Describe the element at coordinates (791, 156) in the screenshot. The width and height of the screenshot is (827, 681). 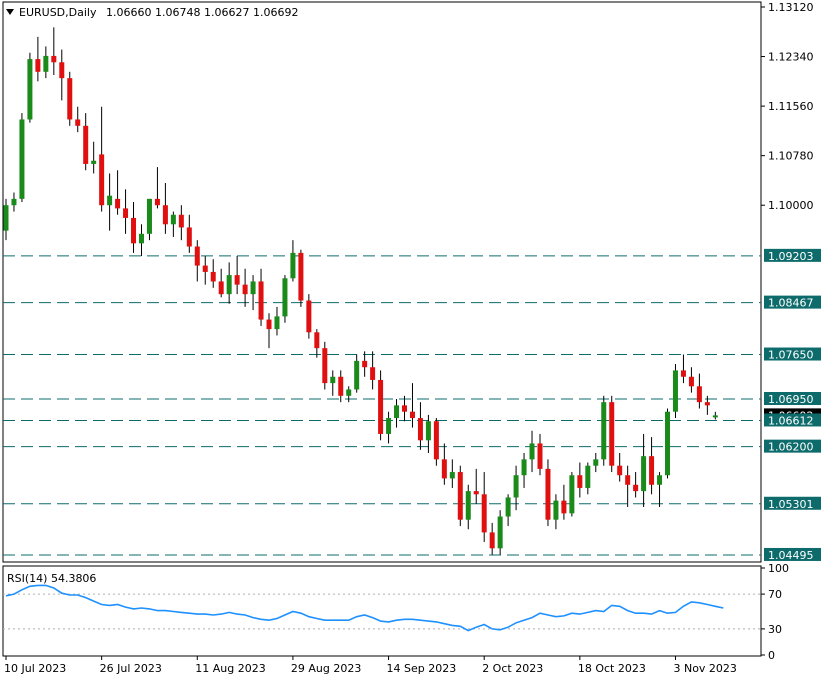
I see `price-tick-label: 1.10780` at that location.